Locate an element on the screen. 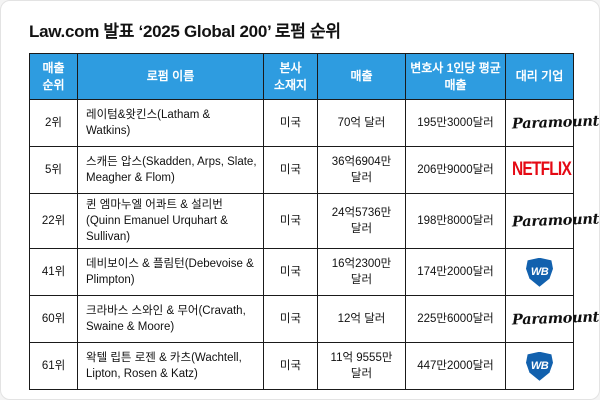 This screenshot has width=600, height=400. rank-cell: 22위 is located at coordinates (53, 221).